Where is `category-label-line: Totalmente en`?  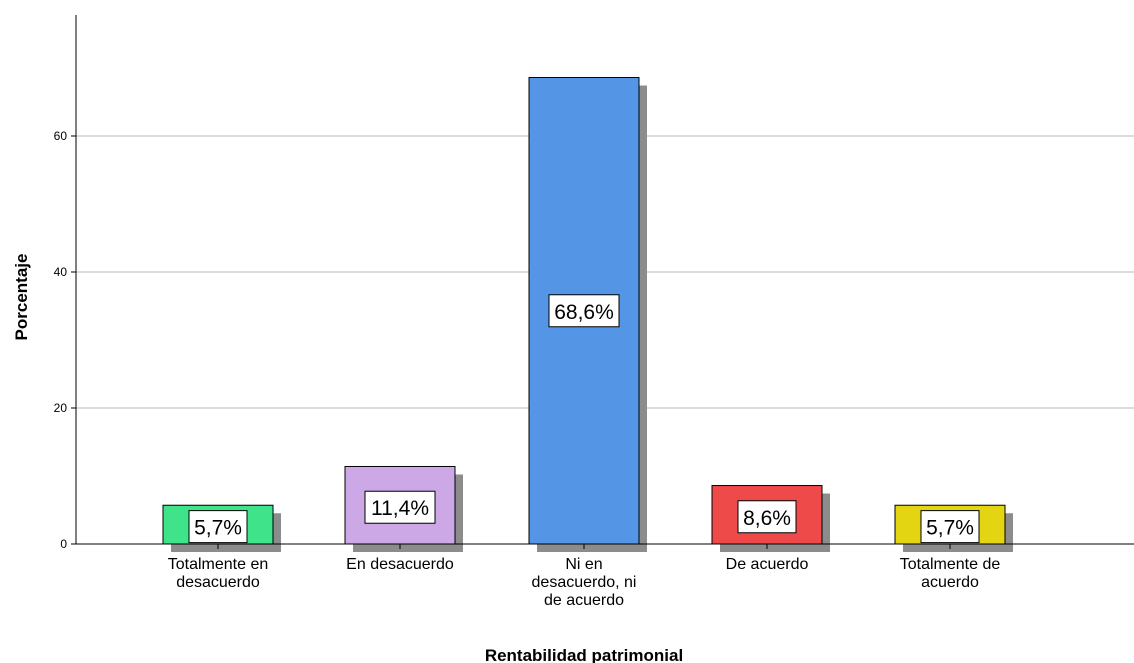 category-label-line: Totalmente en is located at coordinates (218, 564).